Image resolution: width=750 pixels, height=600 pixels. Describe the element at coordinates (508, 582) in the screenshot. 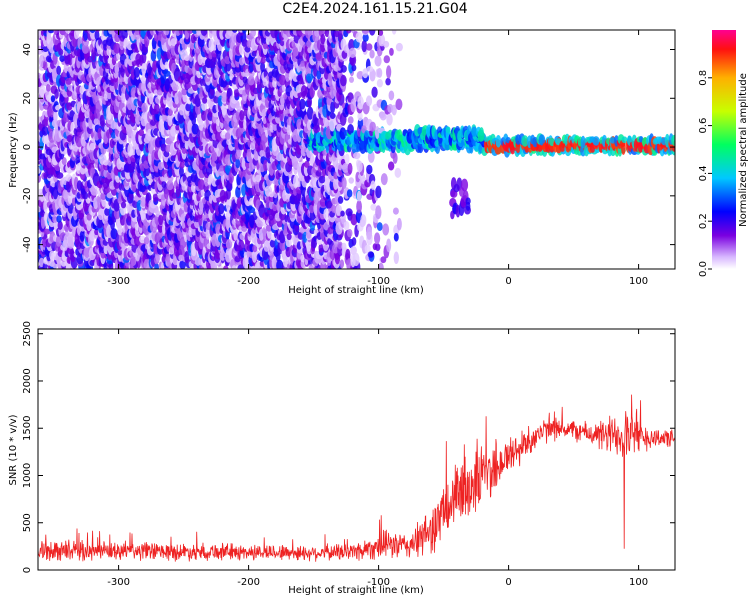

I see `x-tick-label: 0` at that location.